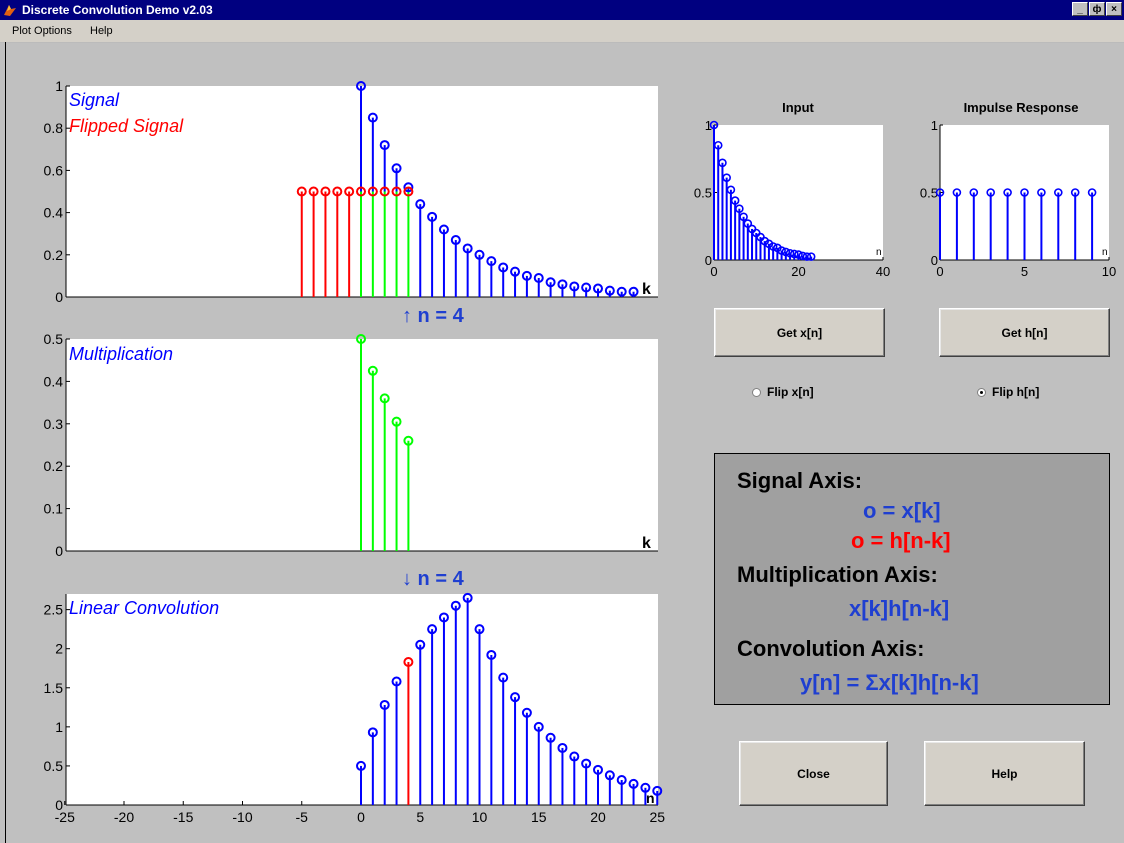  What do you see at coordinates (562, 31) in the screenshot?
I see `menu-bar: Plot Options Help` at bounding box center [562, 31].